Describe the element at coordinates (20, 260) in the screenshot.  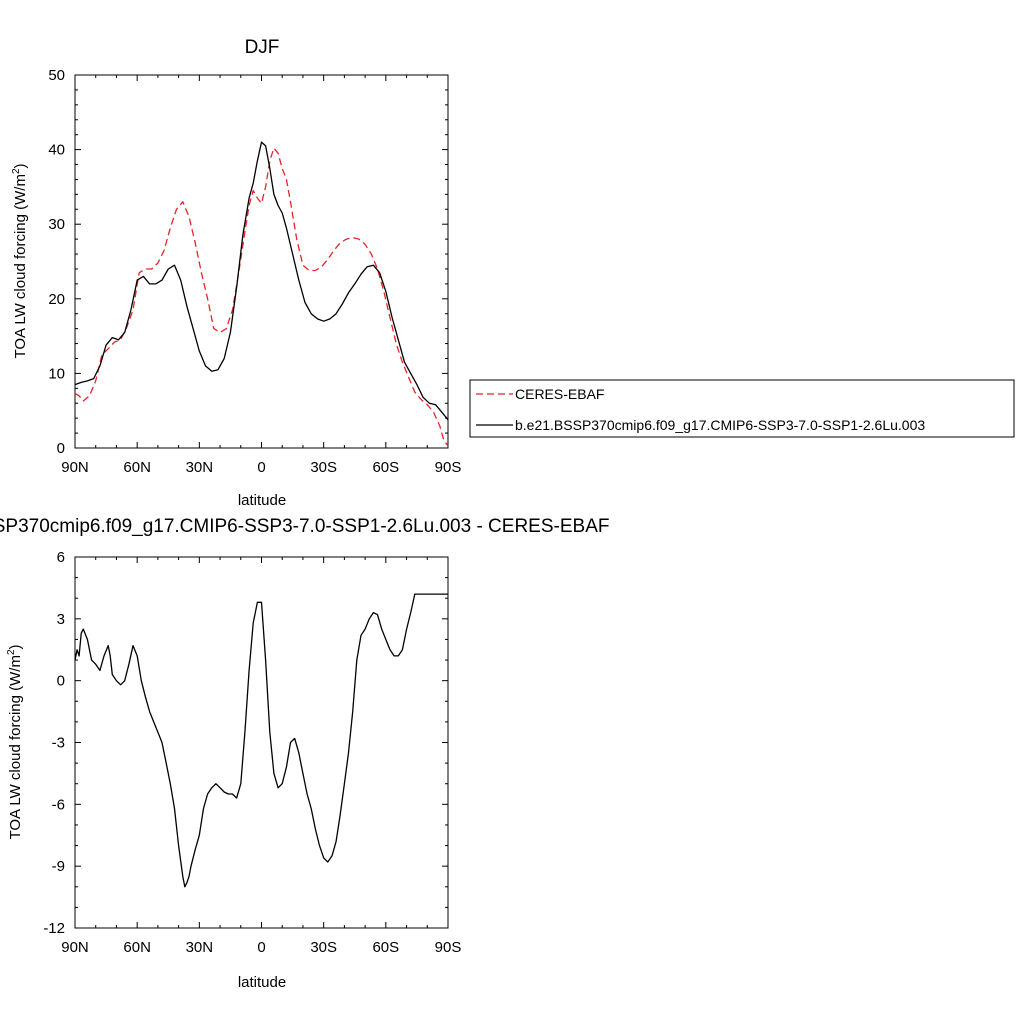
I see `panel1-ylabel: TOA LW cloud forcing (W/m2)` at that location.